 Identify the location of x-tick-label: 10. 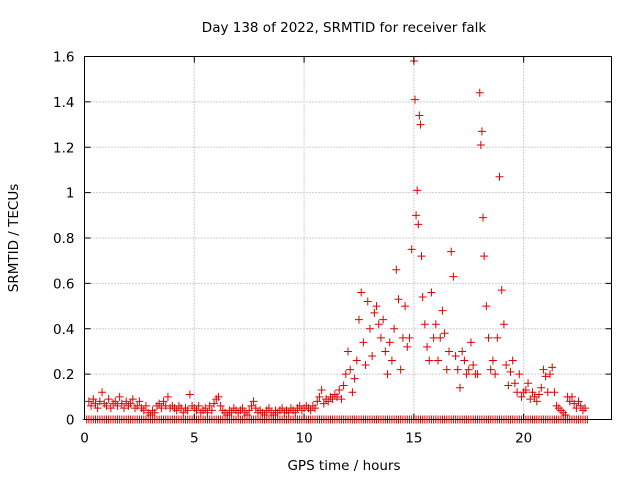
(303, 439).